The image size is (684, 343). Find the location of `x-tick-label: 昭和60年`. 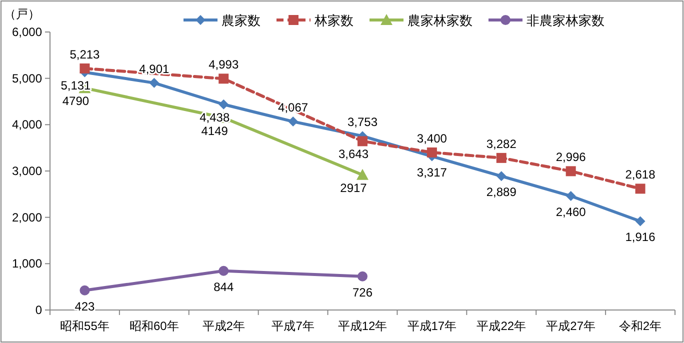

x-tick-label: 昭和60年 is located at coordinates (154, 326).